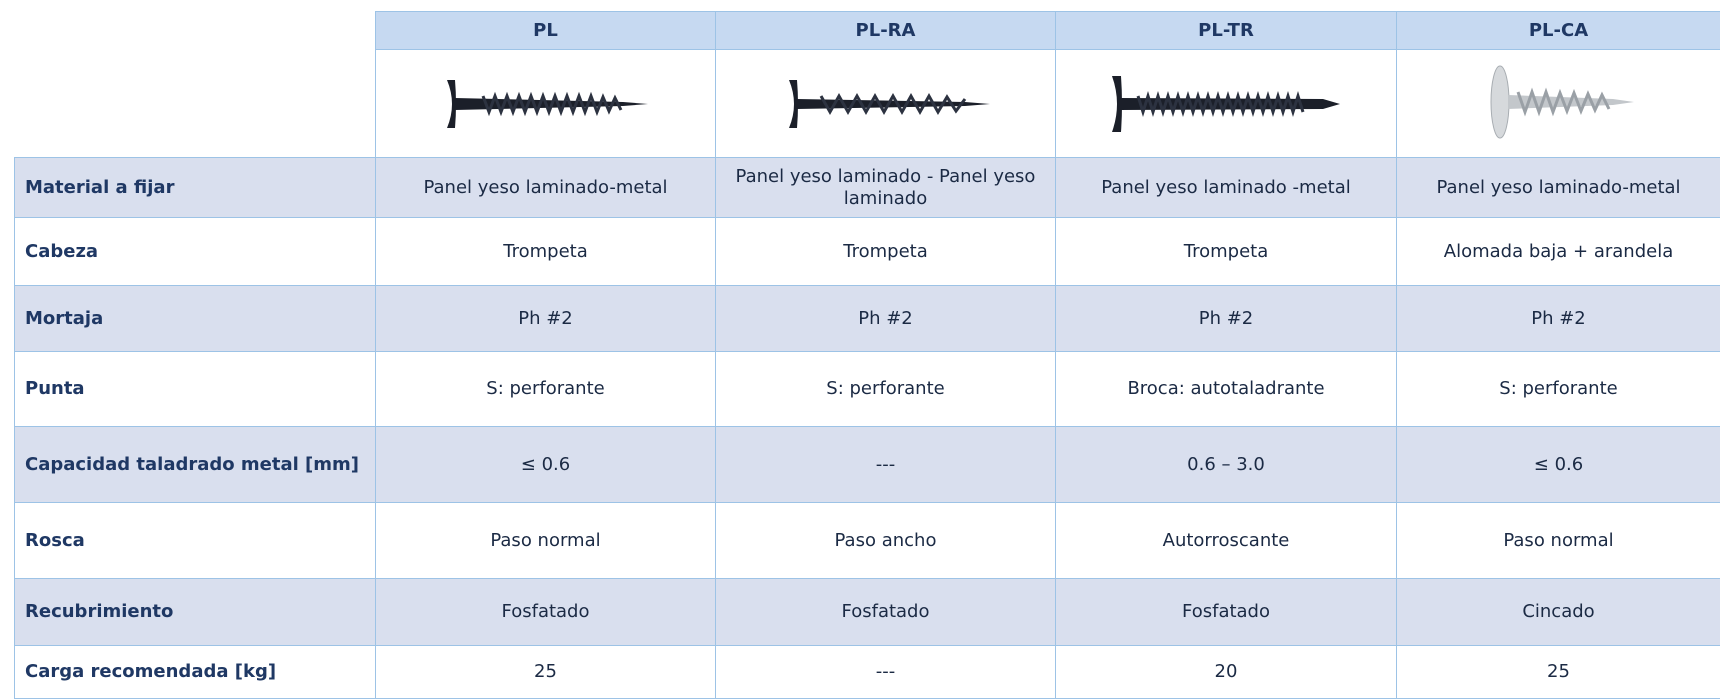 The width and height of the screenshot is (1720, 699). I want to click on column-header: PL, so click(545, 30).